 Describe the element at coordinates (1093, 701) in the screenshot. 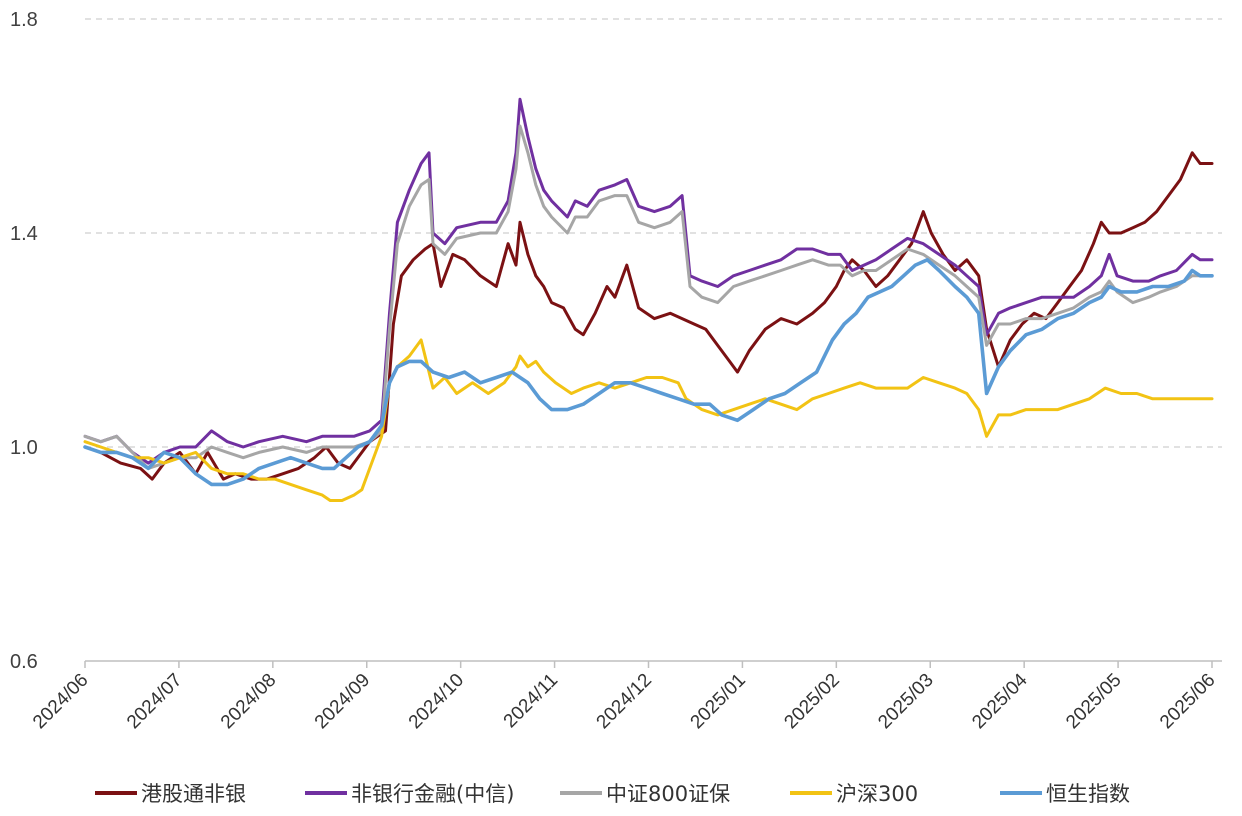

I see `x-tick-label: 2025/05` at that location.